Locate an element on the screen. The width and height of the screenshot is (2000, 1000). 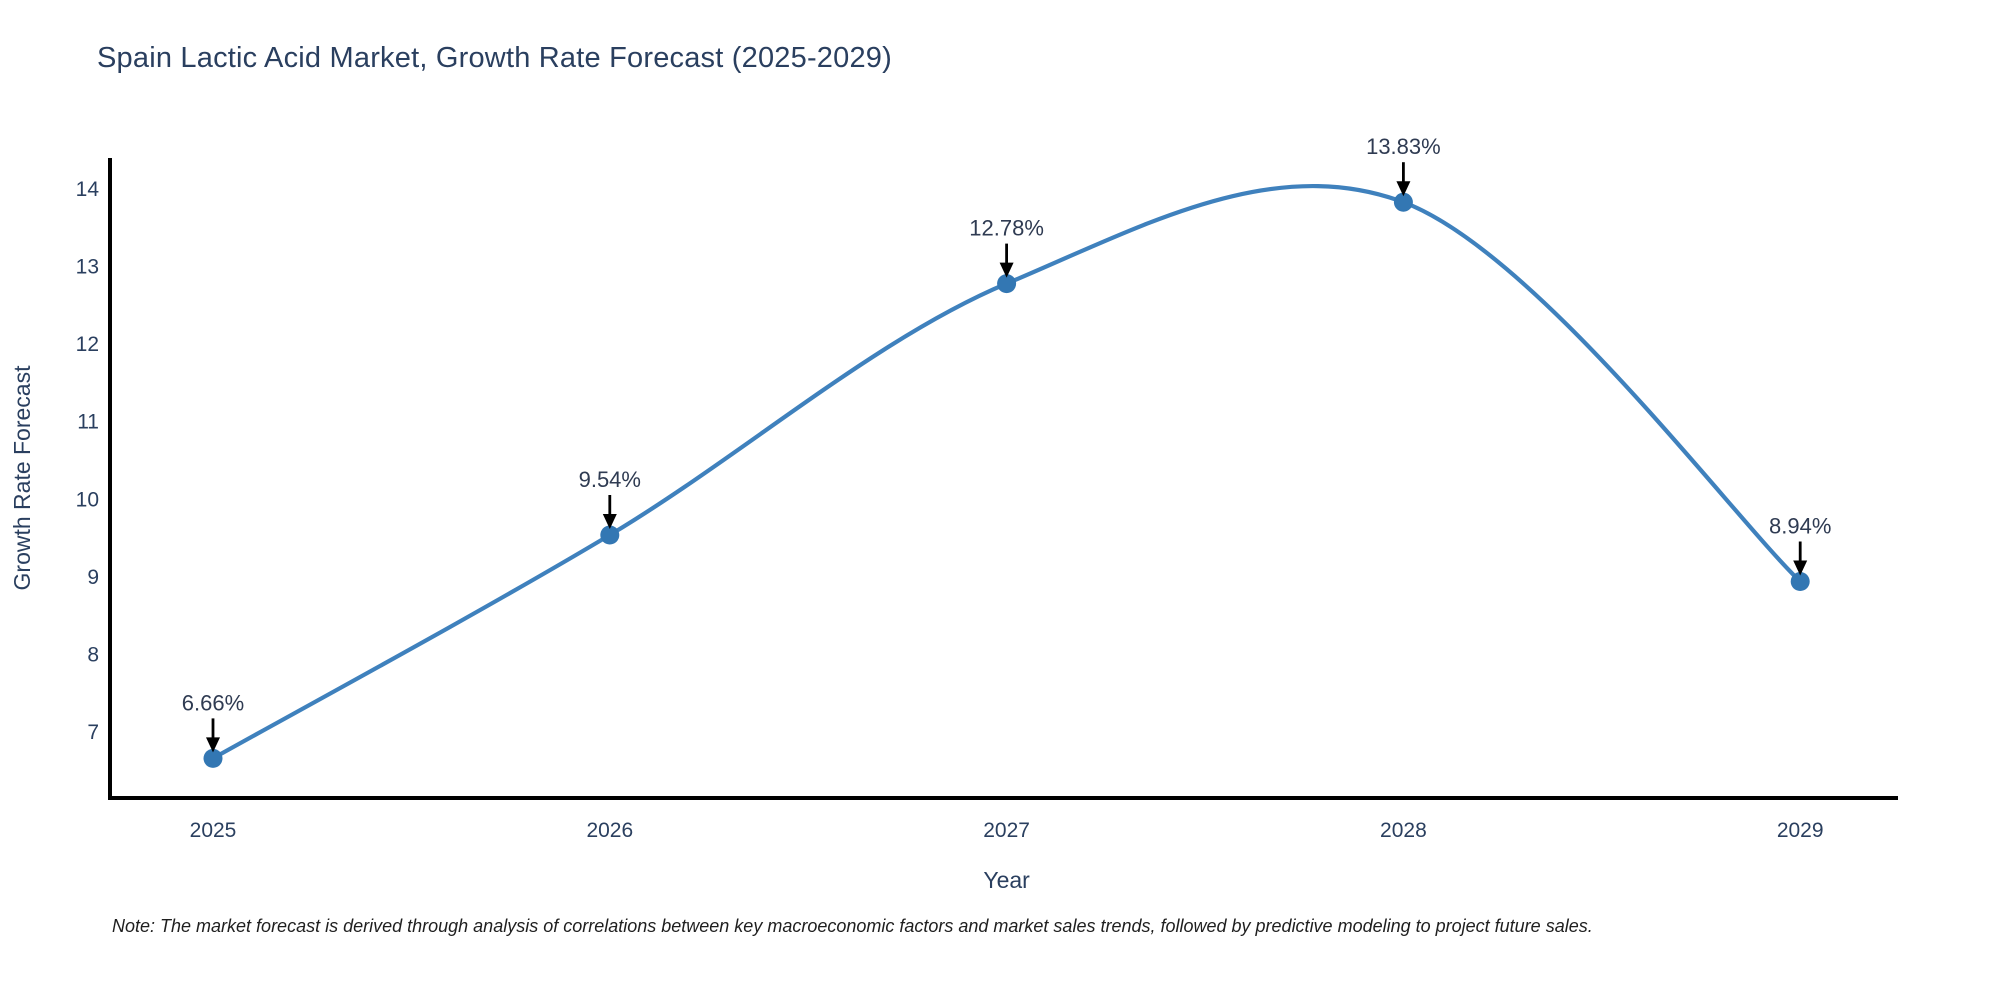
y-tick-label: 10 is located at coordinates (87, 499).